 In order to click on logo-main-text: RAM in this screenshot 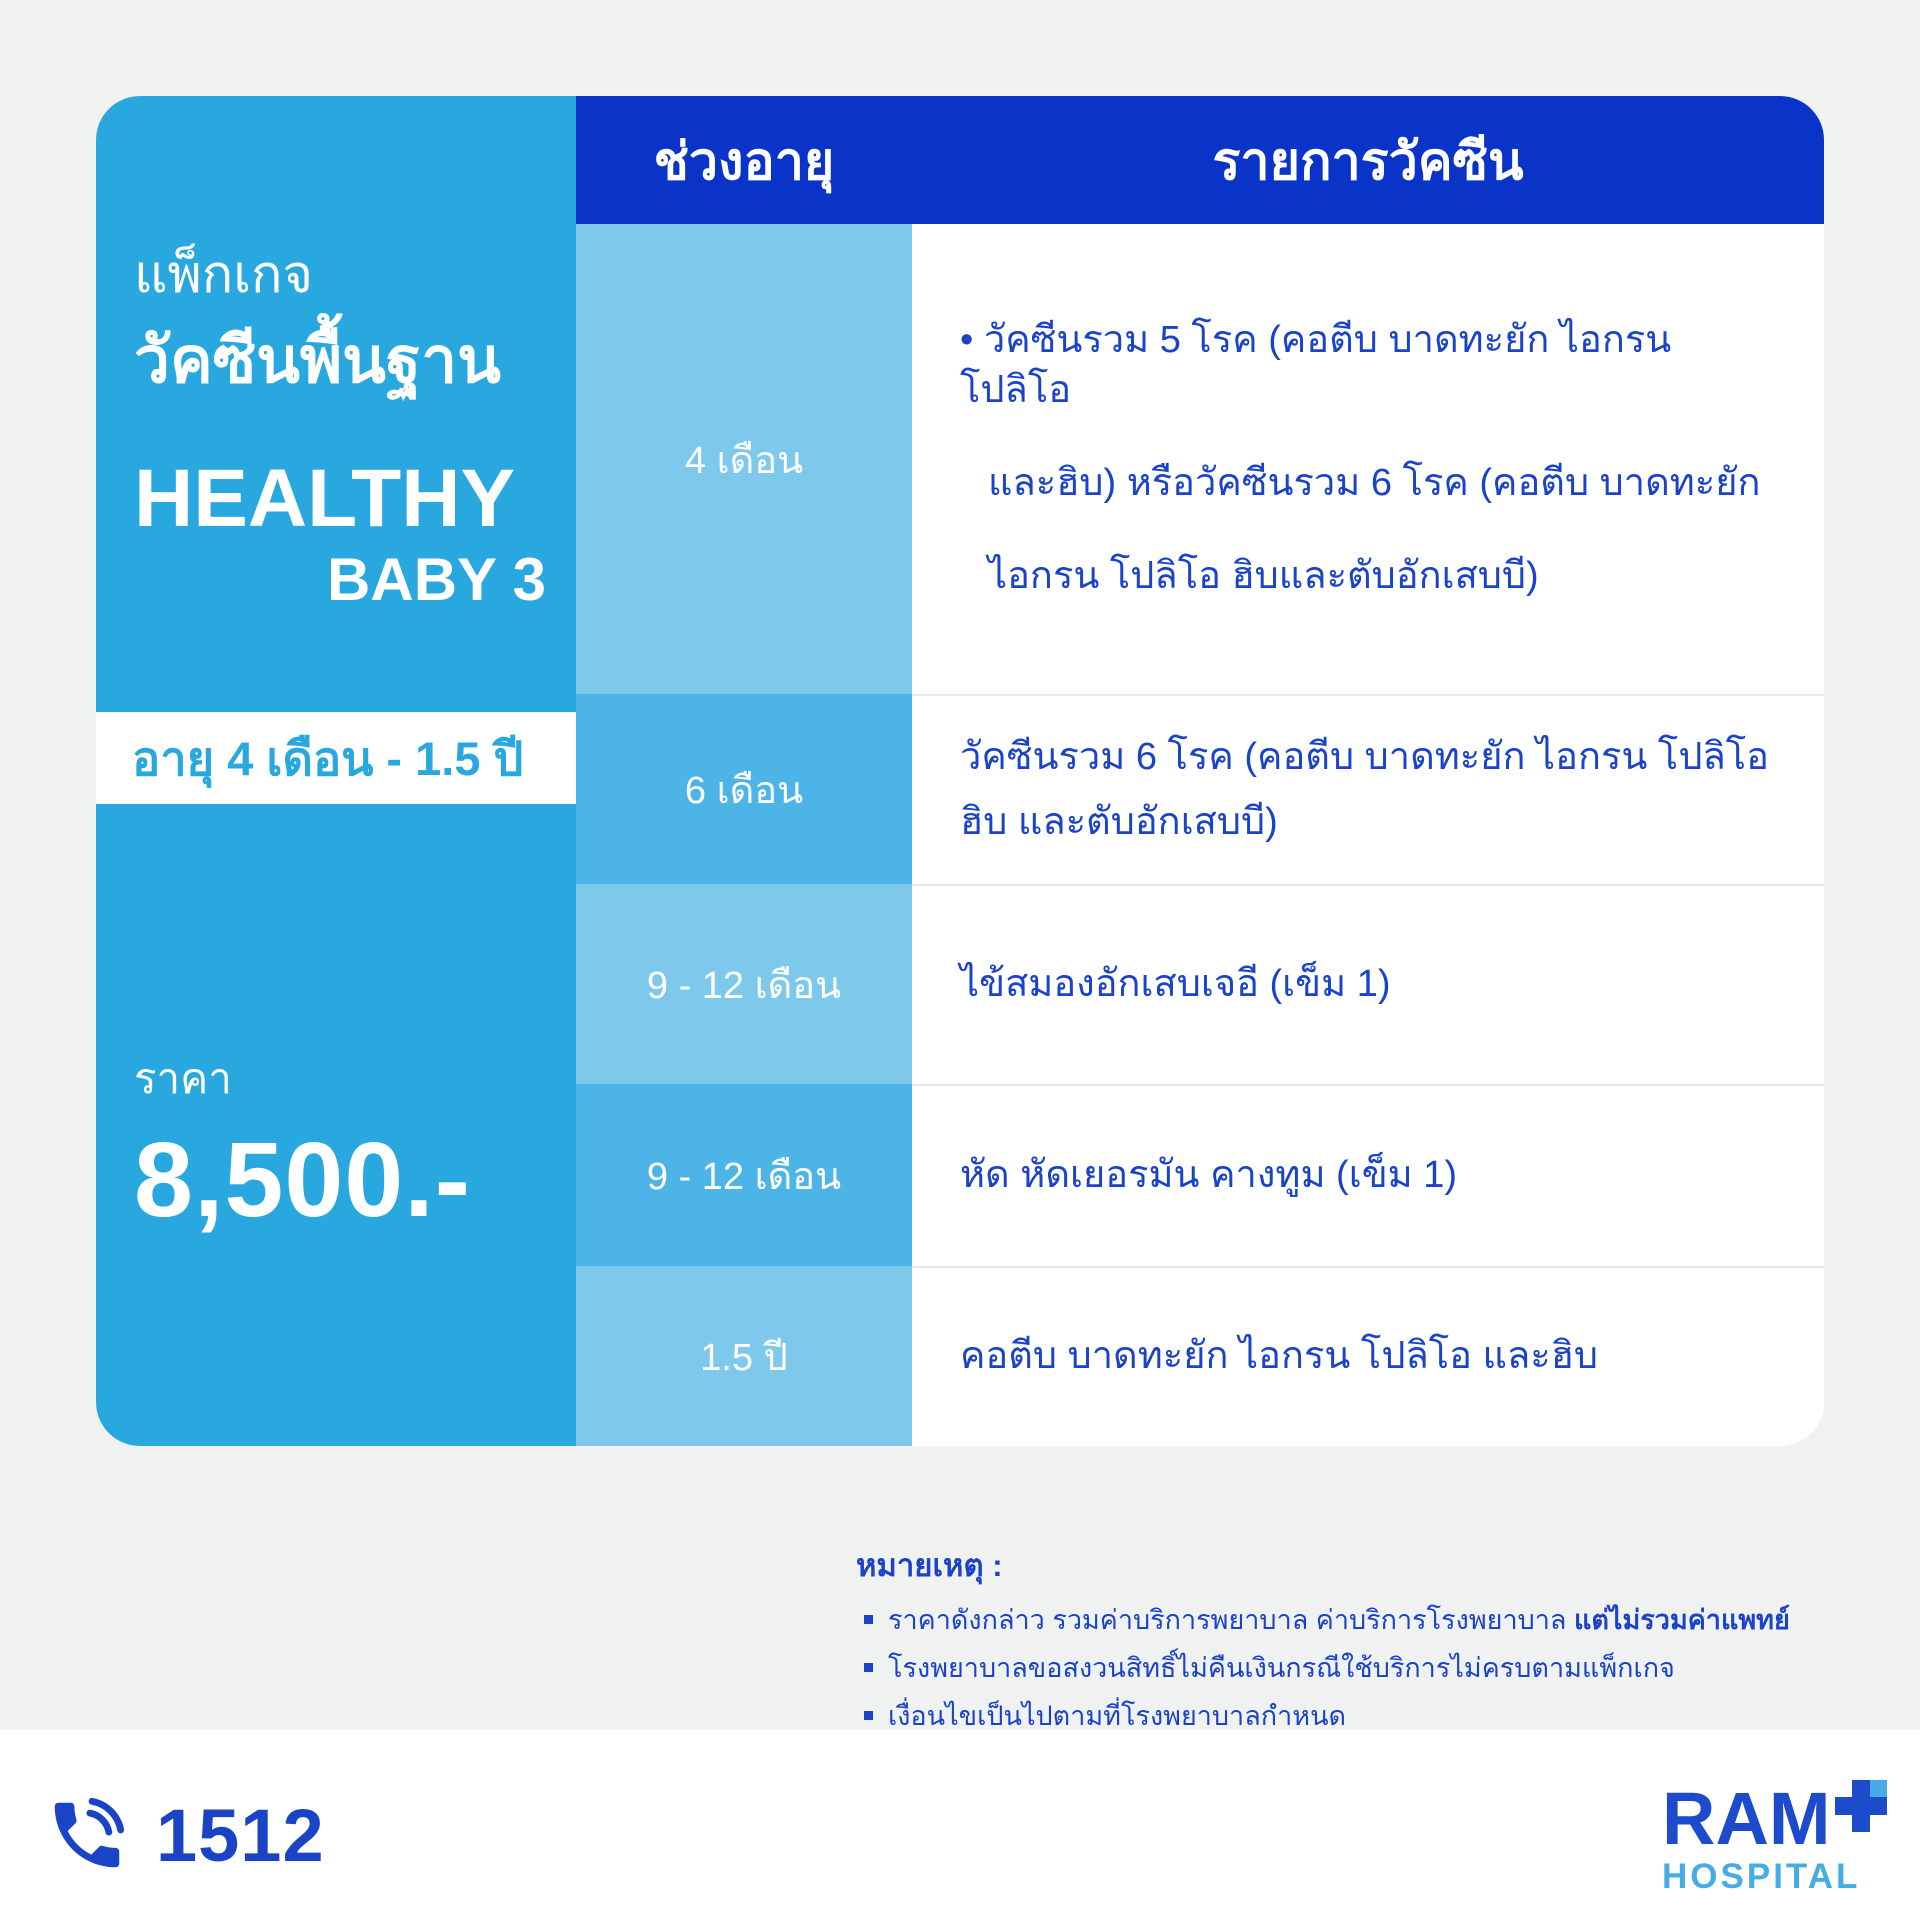, I will do `click(1746, 1818)`.